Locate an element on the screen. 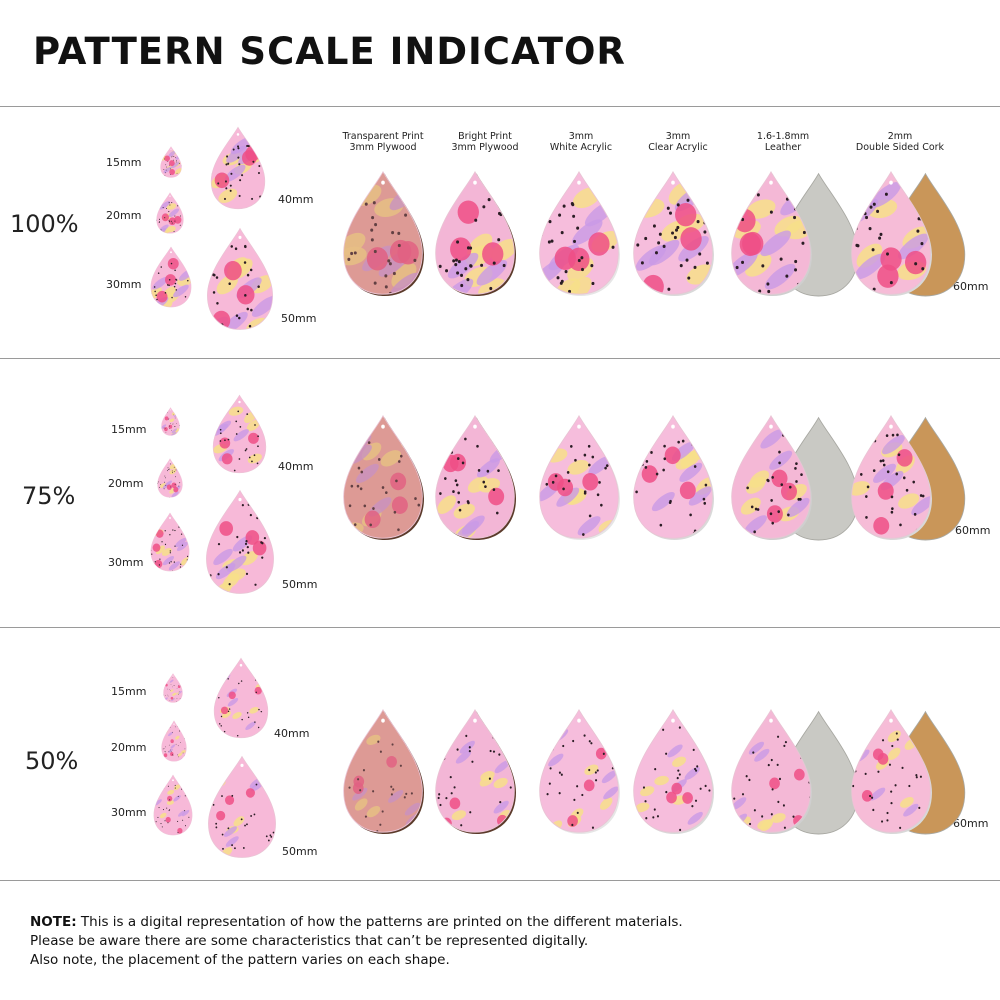  material-label-cork: 2mm Double Sided Cork is located at coordinates (900, 142).